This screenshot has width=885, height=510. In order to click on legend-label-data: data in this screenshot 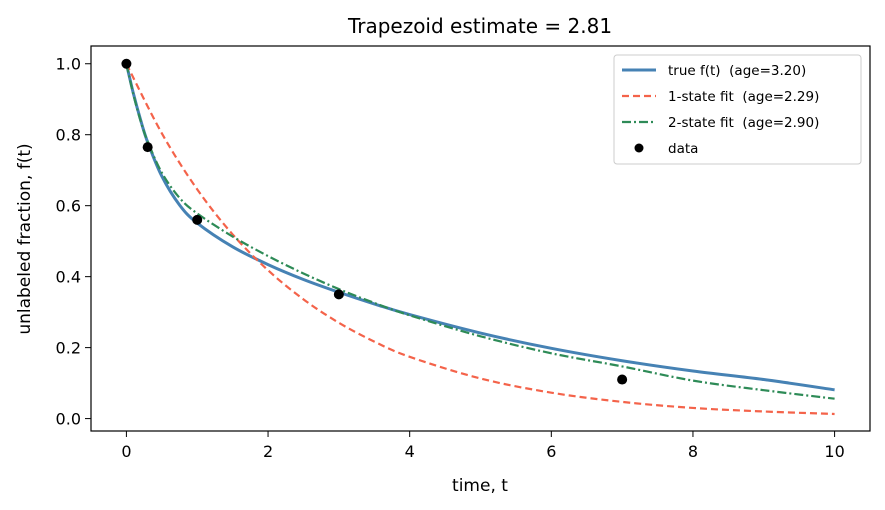, I will do `click(683, 149)`.